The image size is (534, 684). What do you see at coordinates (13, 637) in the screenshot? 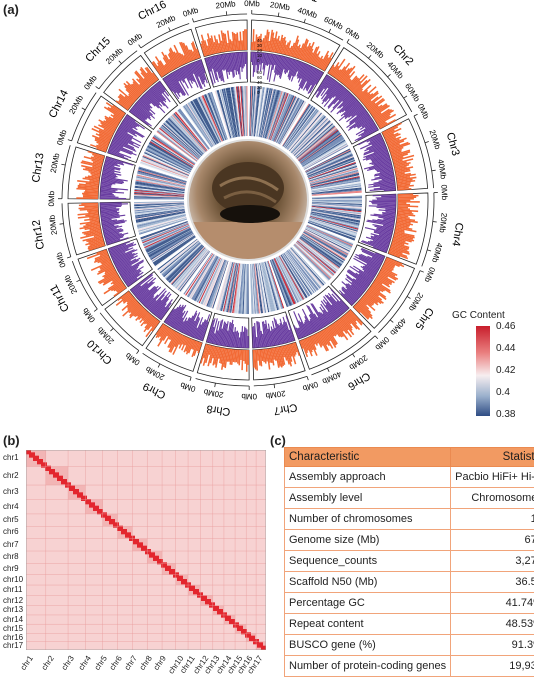
I see `hic-row-label: chr16` at bounding box center [13, 637].